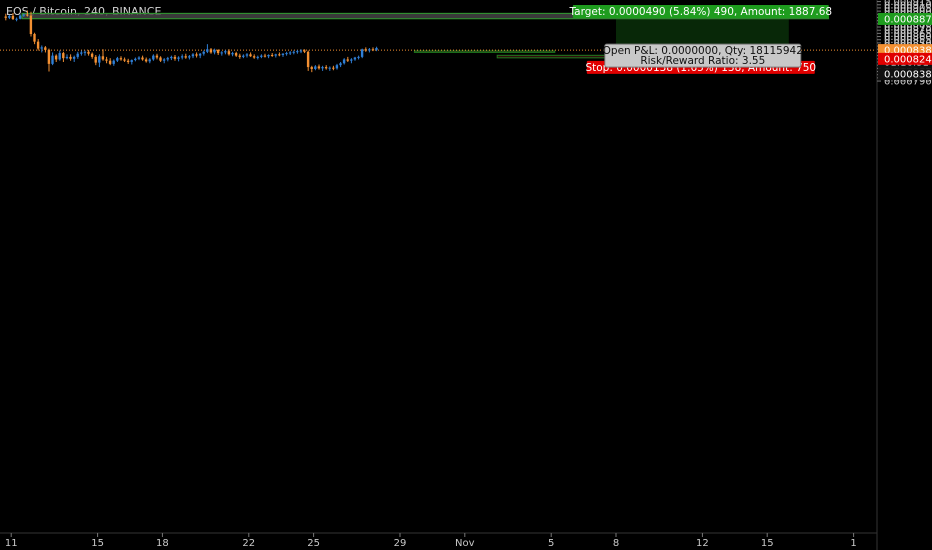 This screenshot has height=550, width=932. What do you see at coordinates (400, 543) in the screenshot?
I see `x-tick-label: 29` at bounding box center [400, 543].